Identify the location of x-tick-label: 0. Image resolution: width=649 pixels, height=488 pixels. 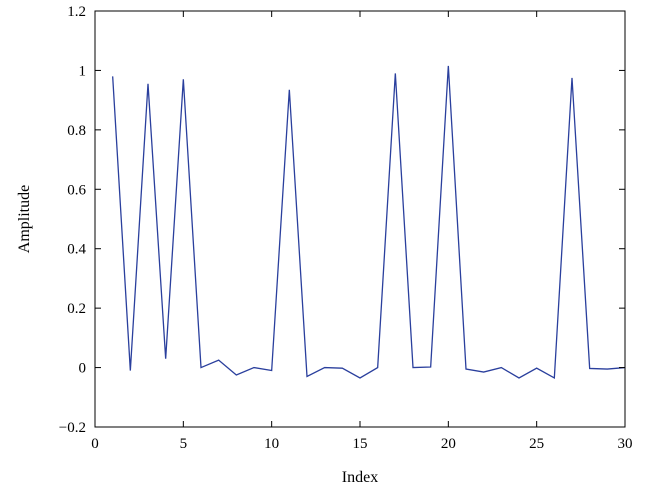
(95, 444).